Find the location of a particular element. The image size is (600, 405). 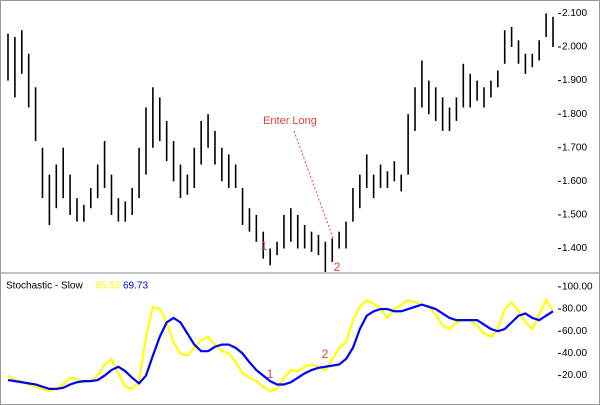

y-tick-label: 1.400 is located at coordinates (574, 248).